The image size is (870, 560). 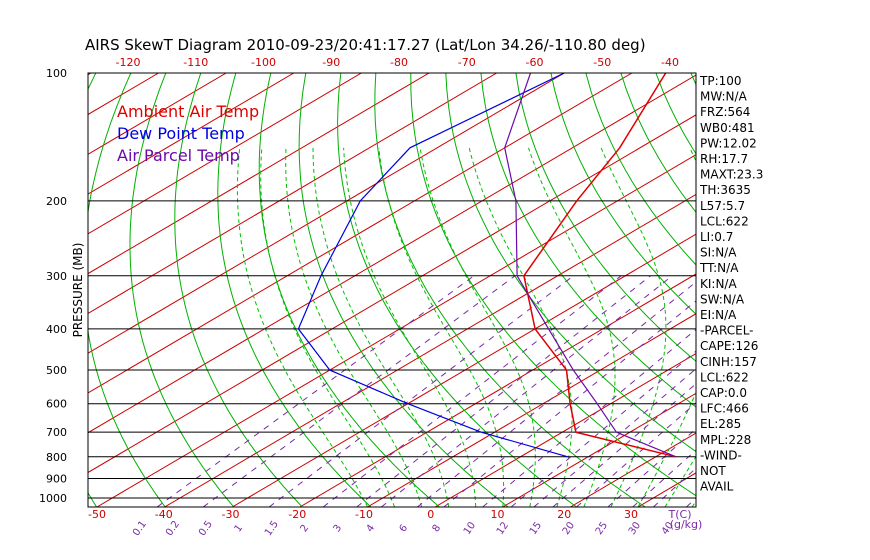 What do you see at coordinates (725, 112) in the screenshot?
I see `stat-line: FRZ:564` at bounding box center [725, 112].